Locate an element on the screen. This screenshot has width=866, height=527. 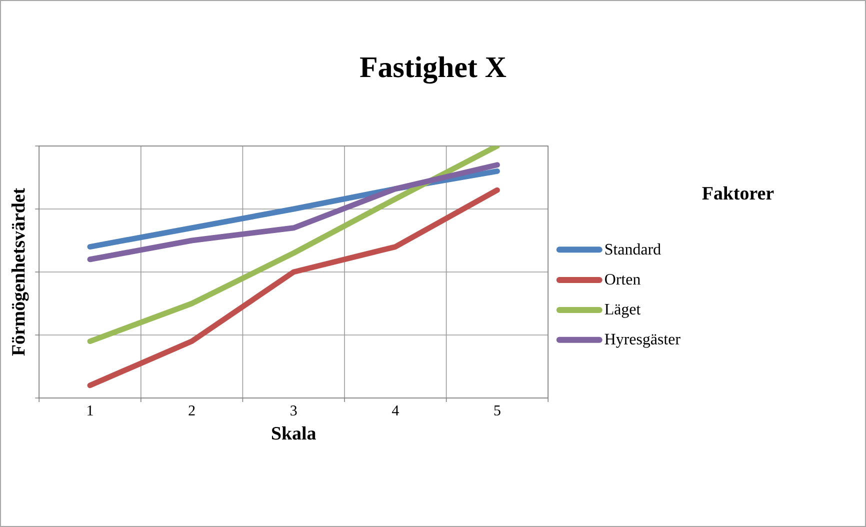
x-tick-label: 2 is located at coordinates (191, 411).